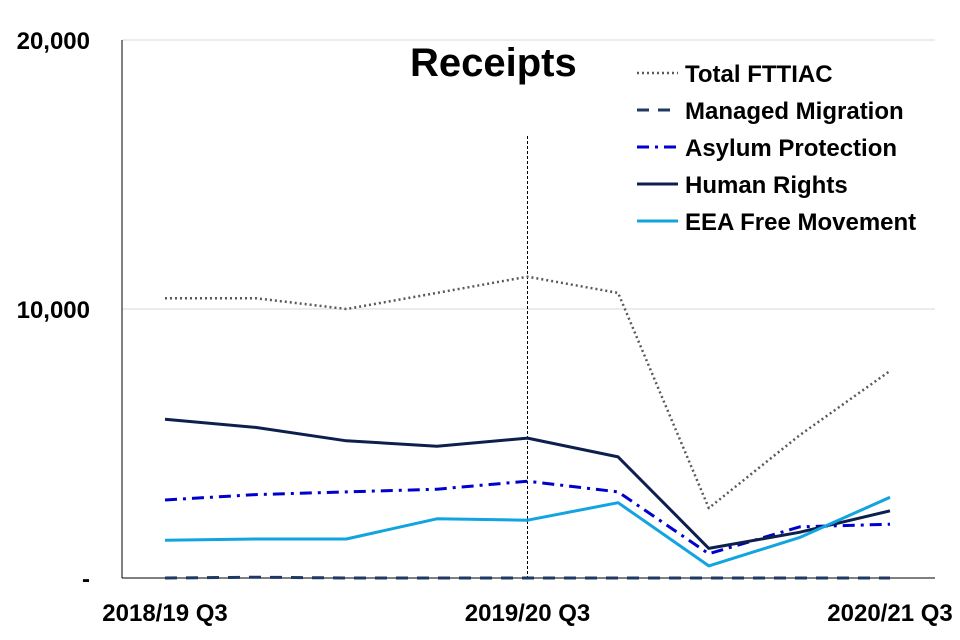  What do you see at coordinates (800, 222) in the screenshot?
I see `legend-label-4: EEA Free Movement` at bounding box center [800, 222].